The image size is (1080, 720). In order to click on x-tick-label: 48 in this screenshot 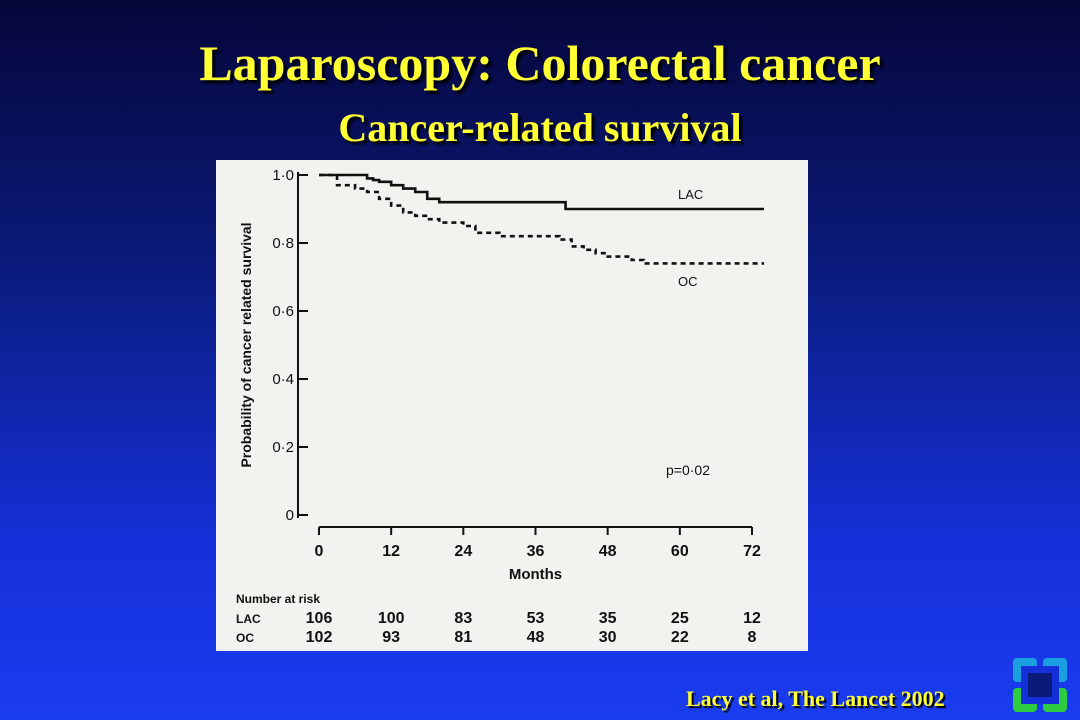, I will do `click(608, 551)`.